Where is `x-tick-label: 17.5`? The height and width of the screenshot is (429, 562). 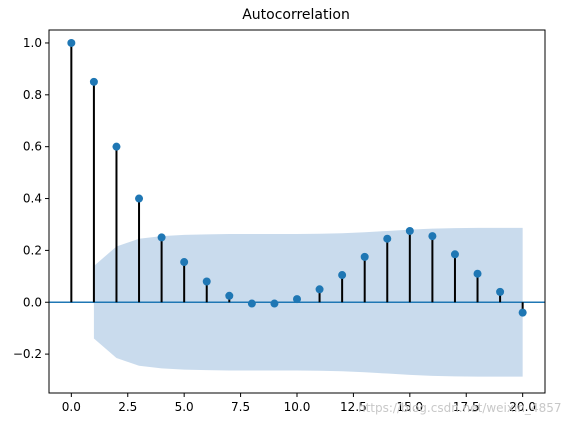 x-tick-label: 17.5 is located at coordinates (466, 407).